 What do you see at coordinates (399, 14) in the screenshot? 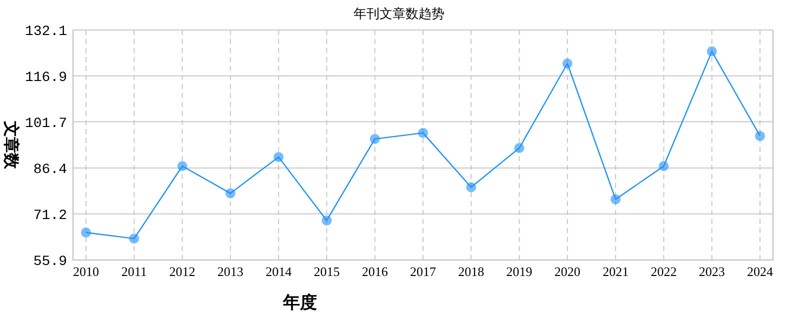
I see `chart-title: 年刊文章数趋势` at bounding box center [399, 14].